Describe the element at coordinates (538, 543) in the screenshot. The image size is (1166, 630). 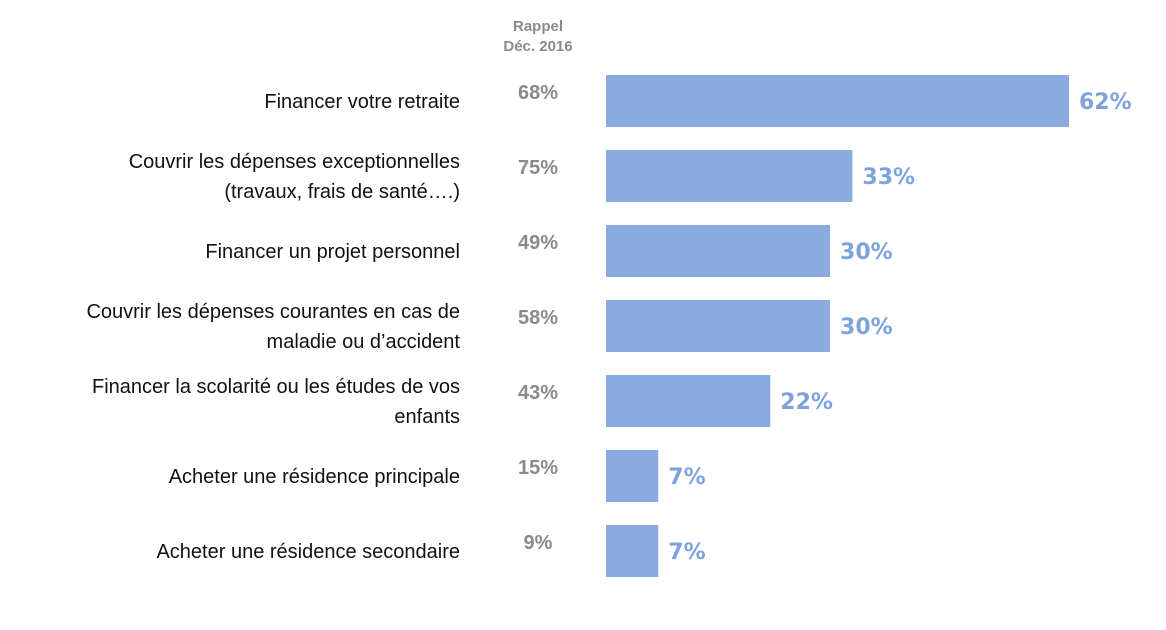
I see `recall-value-label: 9%` at that location.